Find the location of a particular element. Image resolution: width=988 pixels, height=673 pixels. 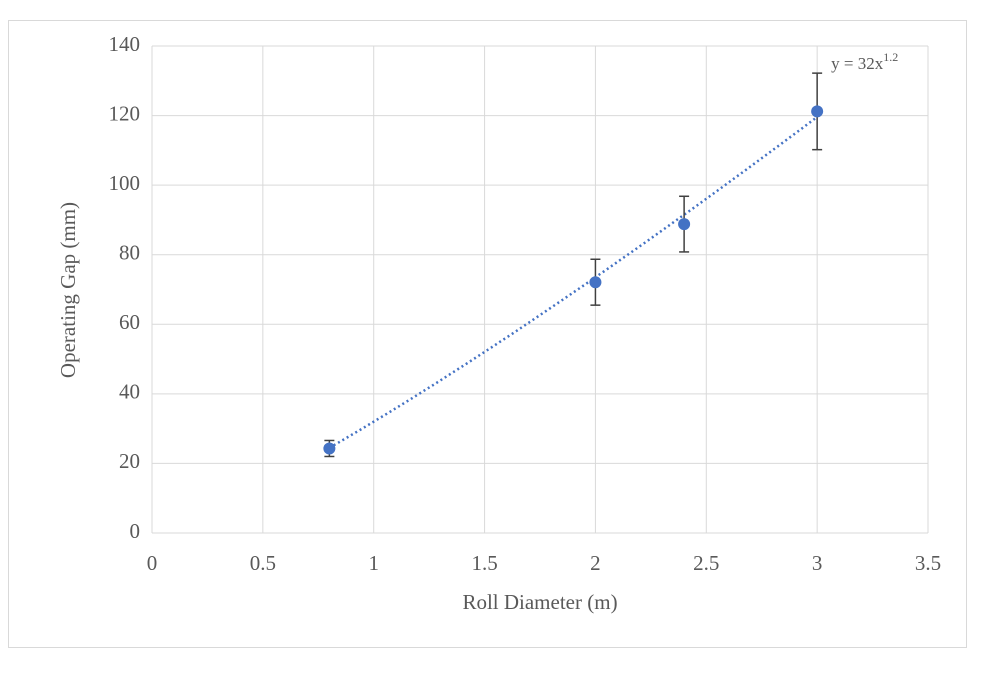

y-tick-label: 20 is located at coordinates (129, 461).